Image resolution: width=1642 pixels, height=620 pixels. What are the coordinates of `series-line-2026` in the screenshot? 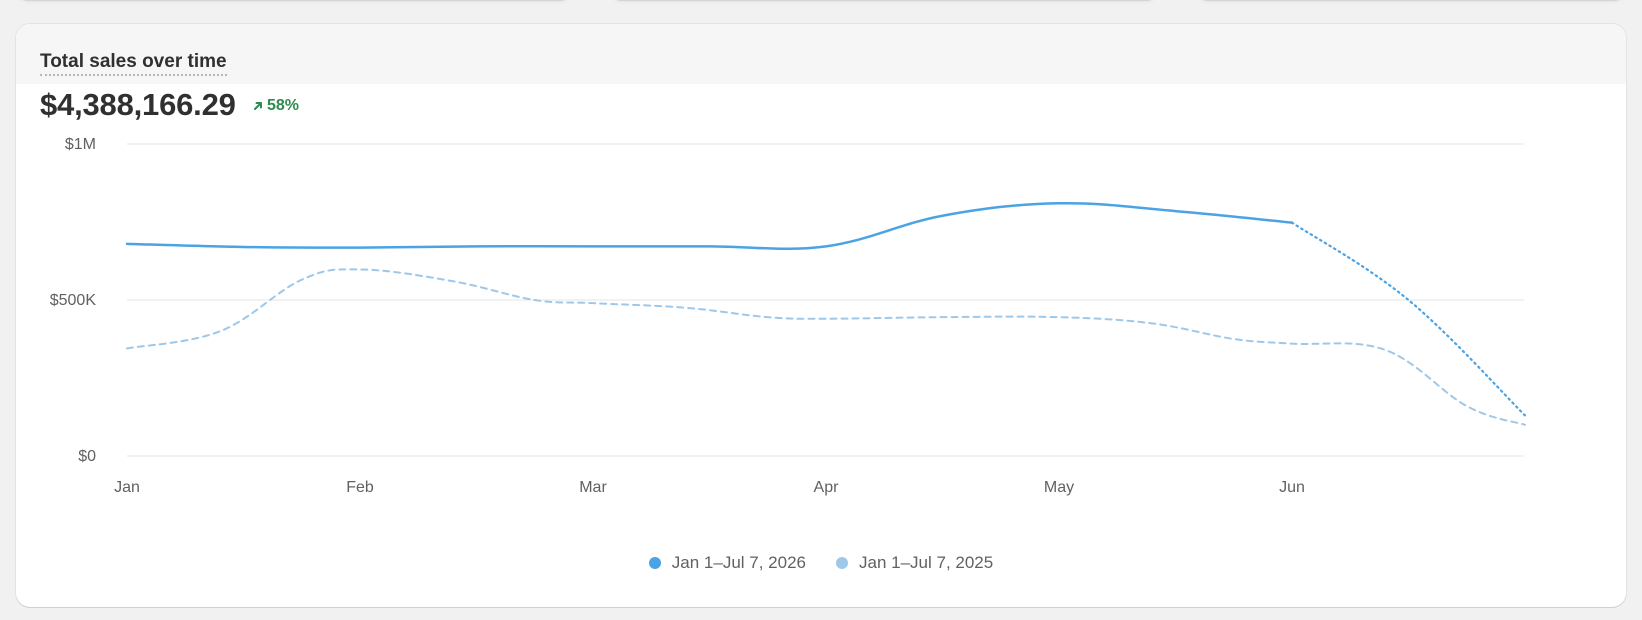 It's located at (709, 226).